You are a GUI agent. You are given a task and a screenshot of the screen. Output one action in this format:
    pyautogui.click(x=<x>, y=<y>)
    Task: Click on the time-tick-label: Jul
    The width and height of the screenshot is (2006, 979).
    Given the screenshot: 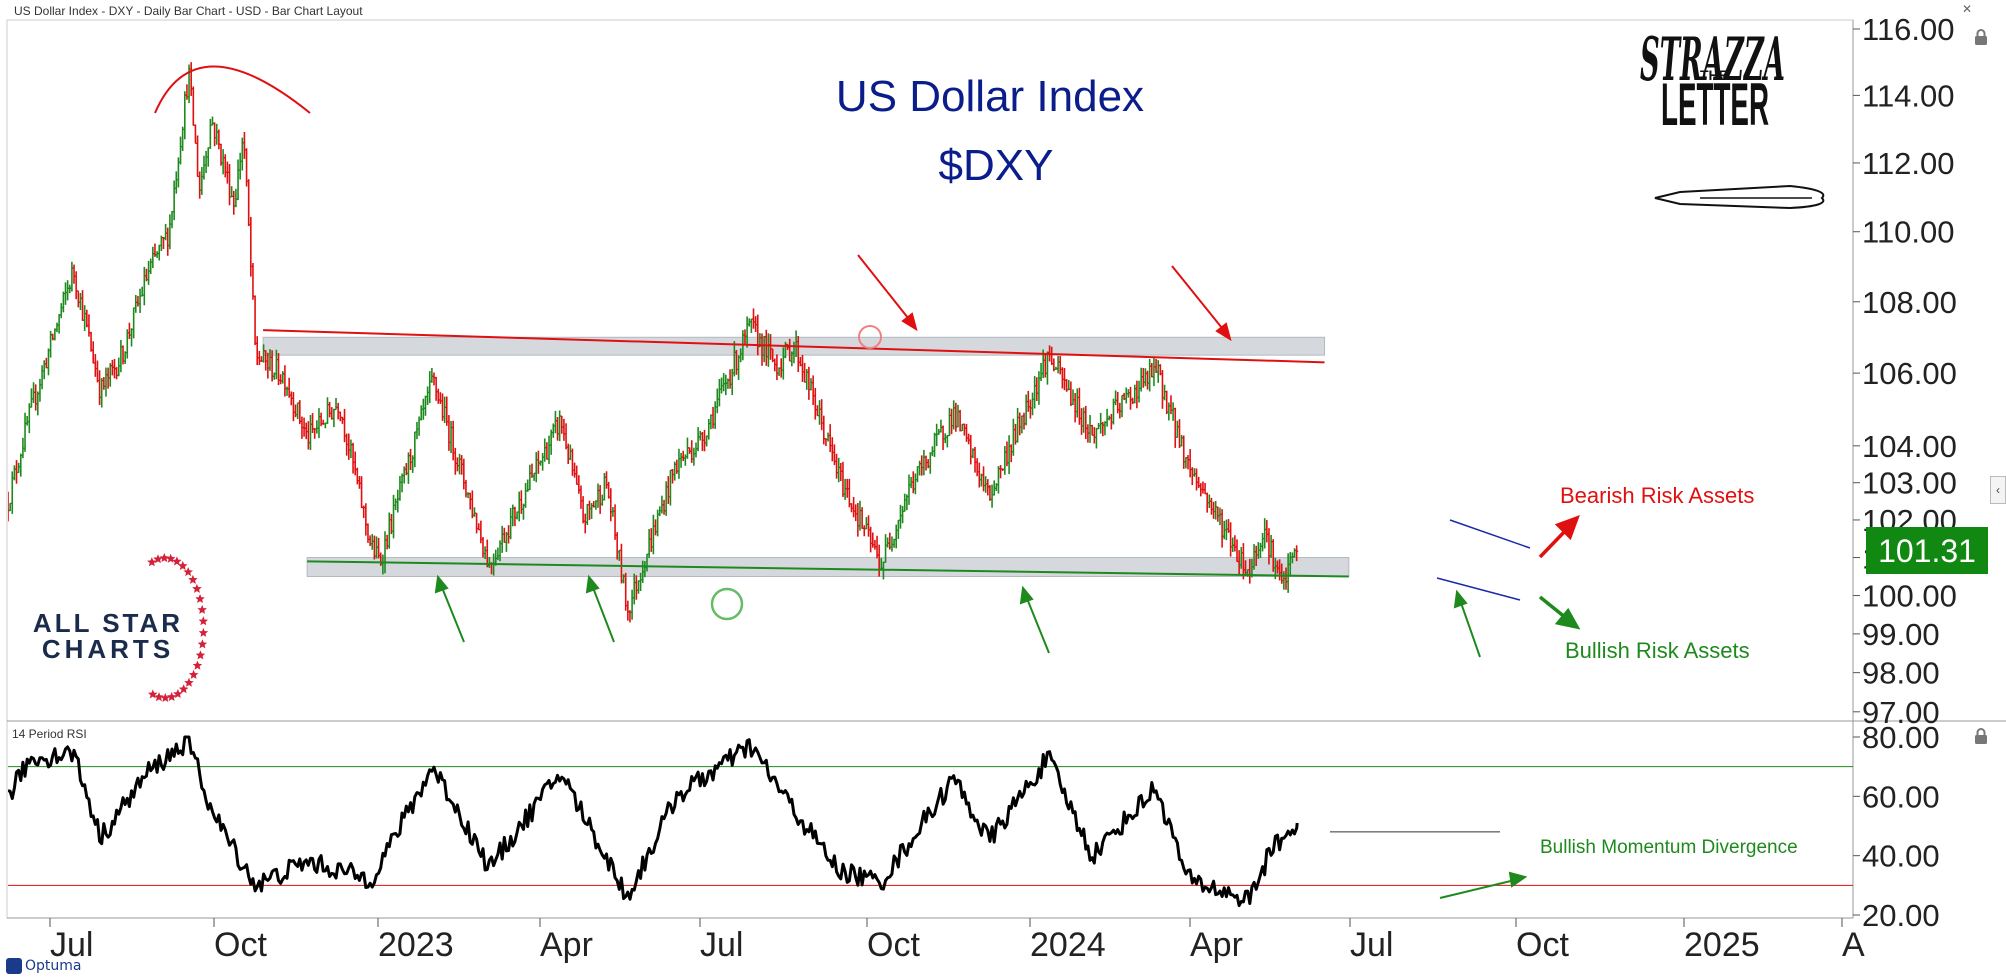 What is the action you would take?
    pyautogui.click(x=721, y=945)
    